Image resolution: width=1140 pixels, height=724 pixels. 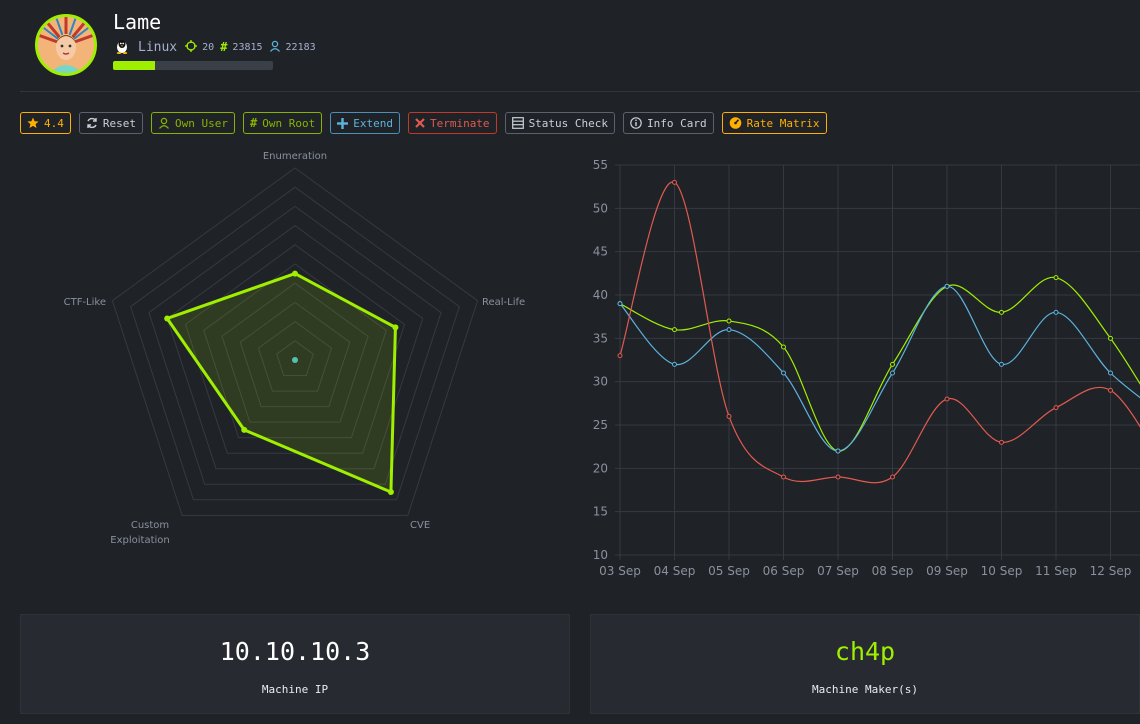 I want to click on x-tick-label: 07 Sep, so click(x=838, y=571).